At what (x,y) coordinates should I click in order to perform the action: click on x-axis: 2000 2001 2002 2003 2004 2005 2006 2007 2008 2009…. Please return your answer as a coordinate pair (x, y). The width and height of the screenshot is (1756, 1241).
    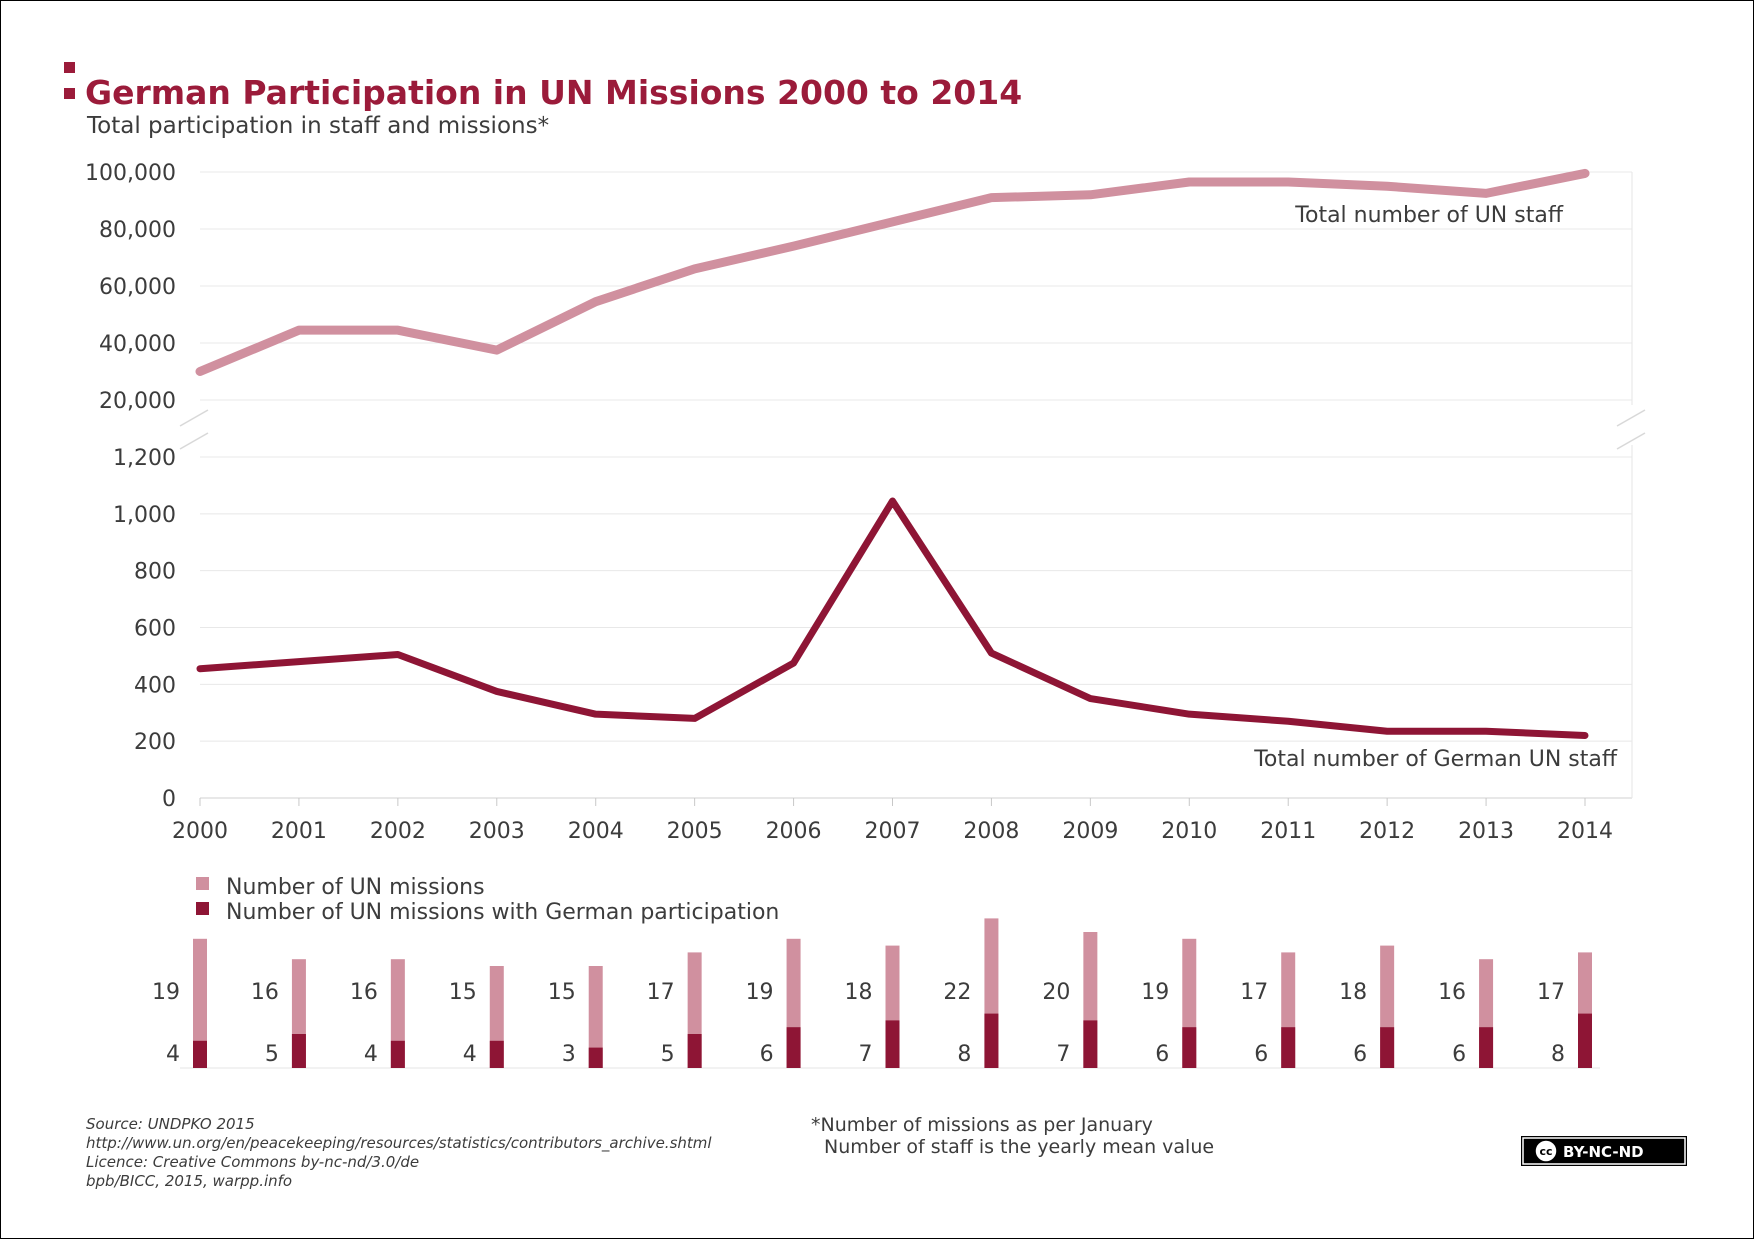
    Looking at the image, I should click on (892, 821).